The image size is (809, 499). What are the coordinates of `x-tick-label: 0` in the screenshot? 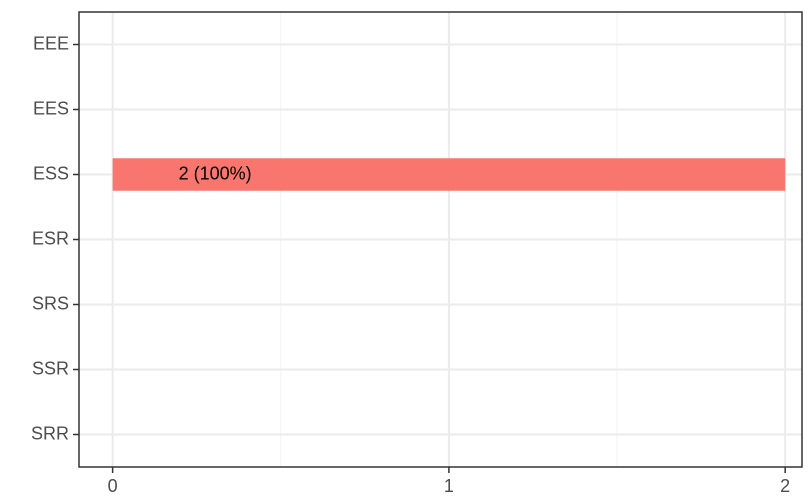 It's located at (113, 486).